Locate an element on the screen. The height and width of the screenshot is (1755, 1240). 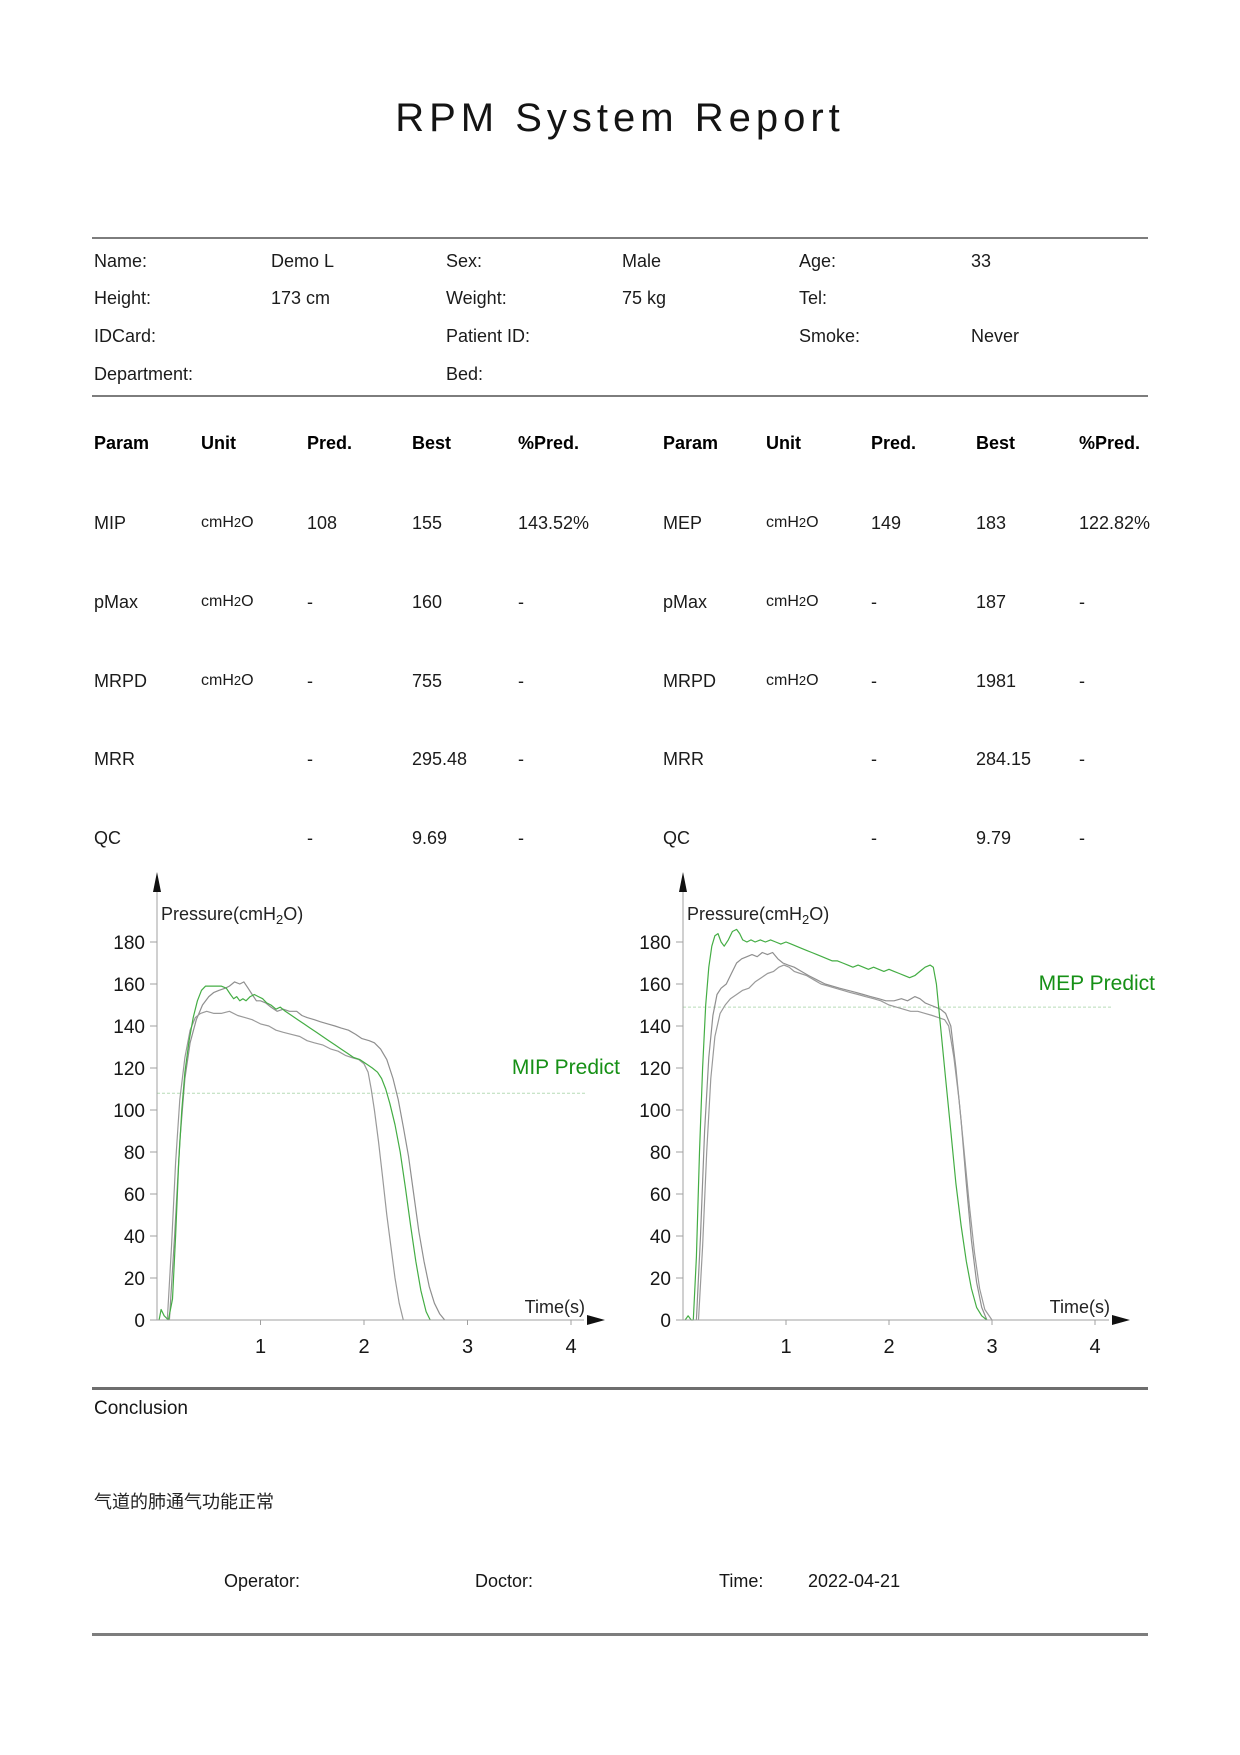
param-header-cell: %Pred. is located at coordinates (549, 443).